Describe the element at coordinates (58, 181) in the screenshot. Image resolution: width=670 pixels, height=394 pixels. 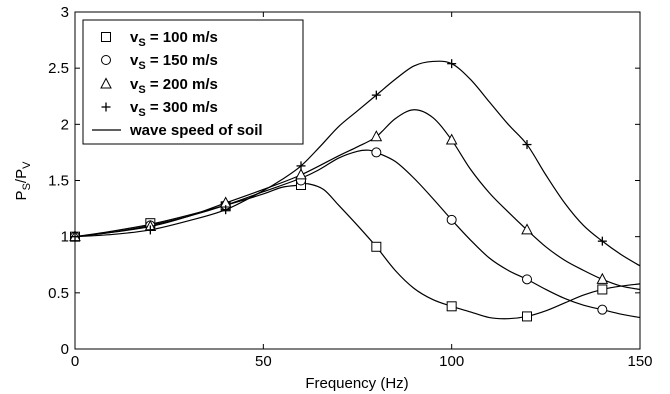
I see `y-tick-label: 1.5` at that location.